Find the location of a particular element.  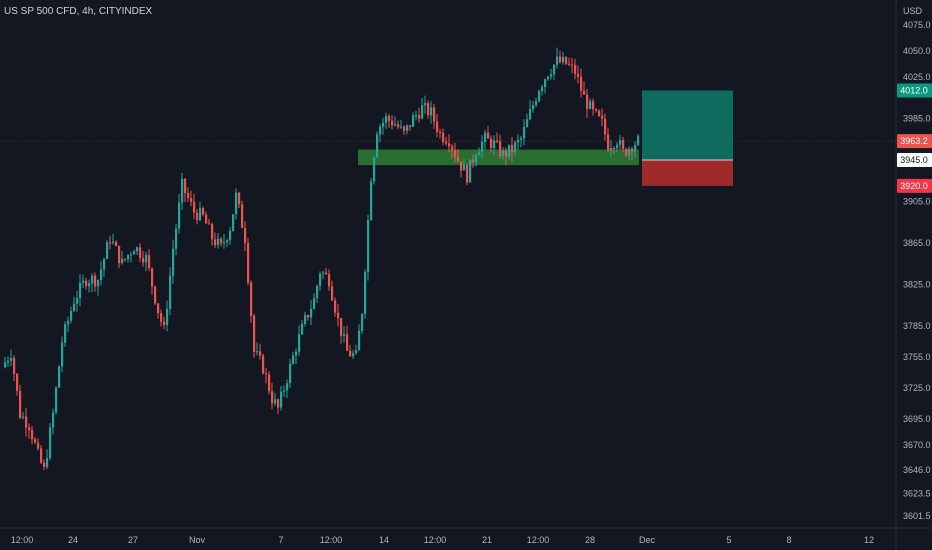

x-tick-label: 7 is located at coordinates (280, 540).